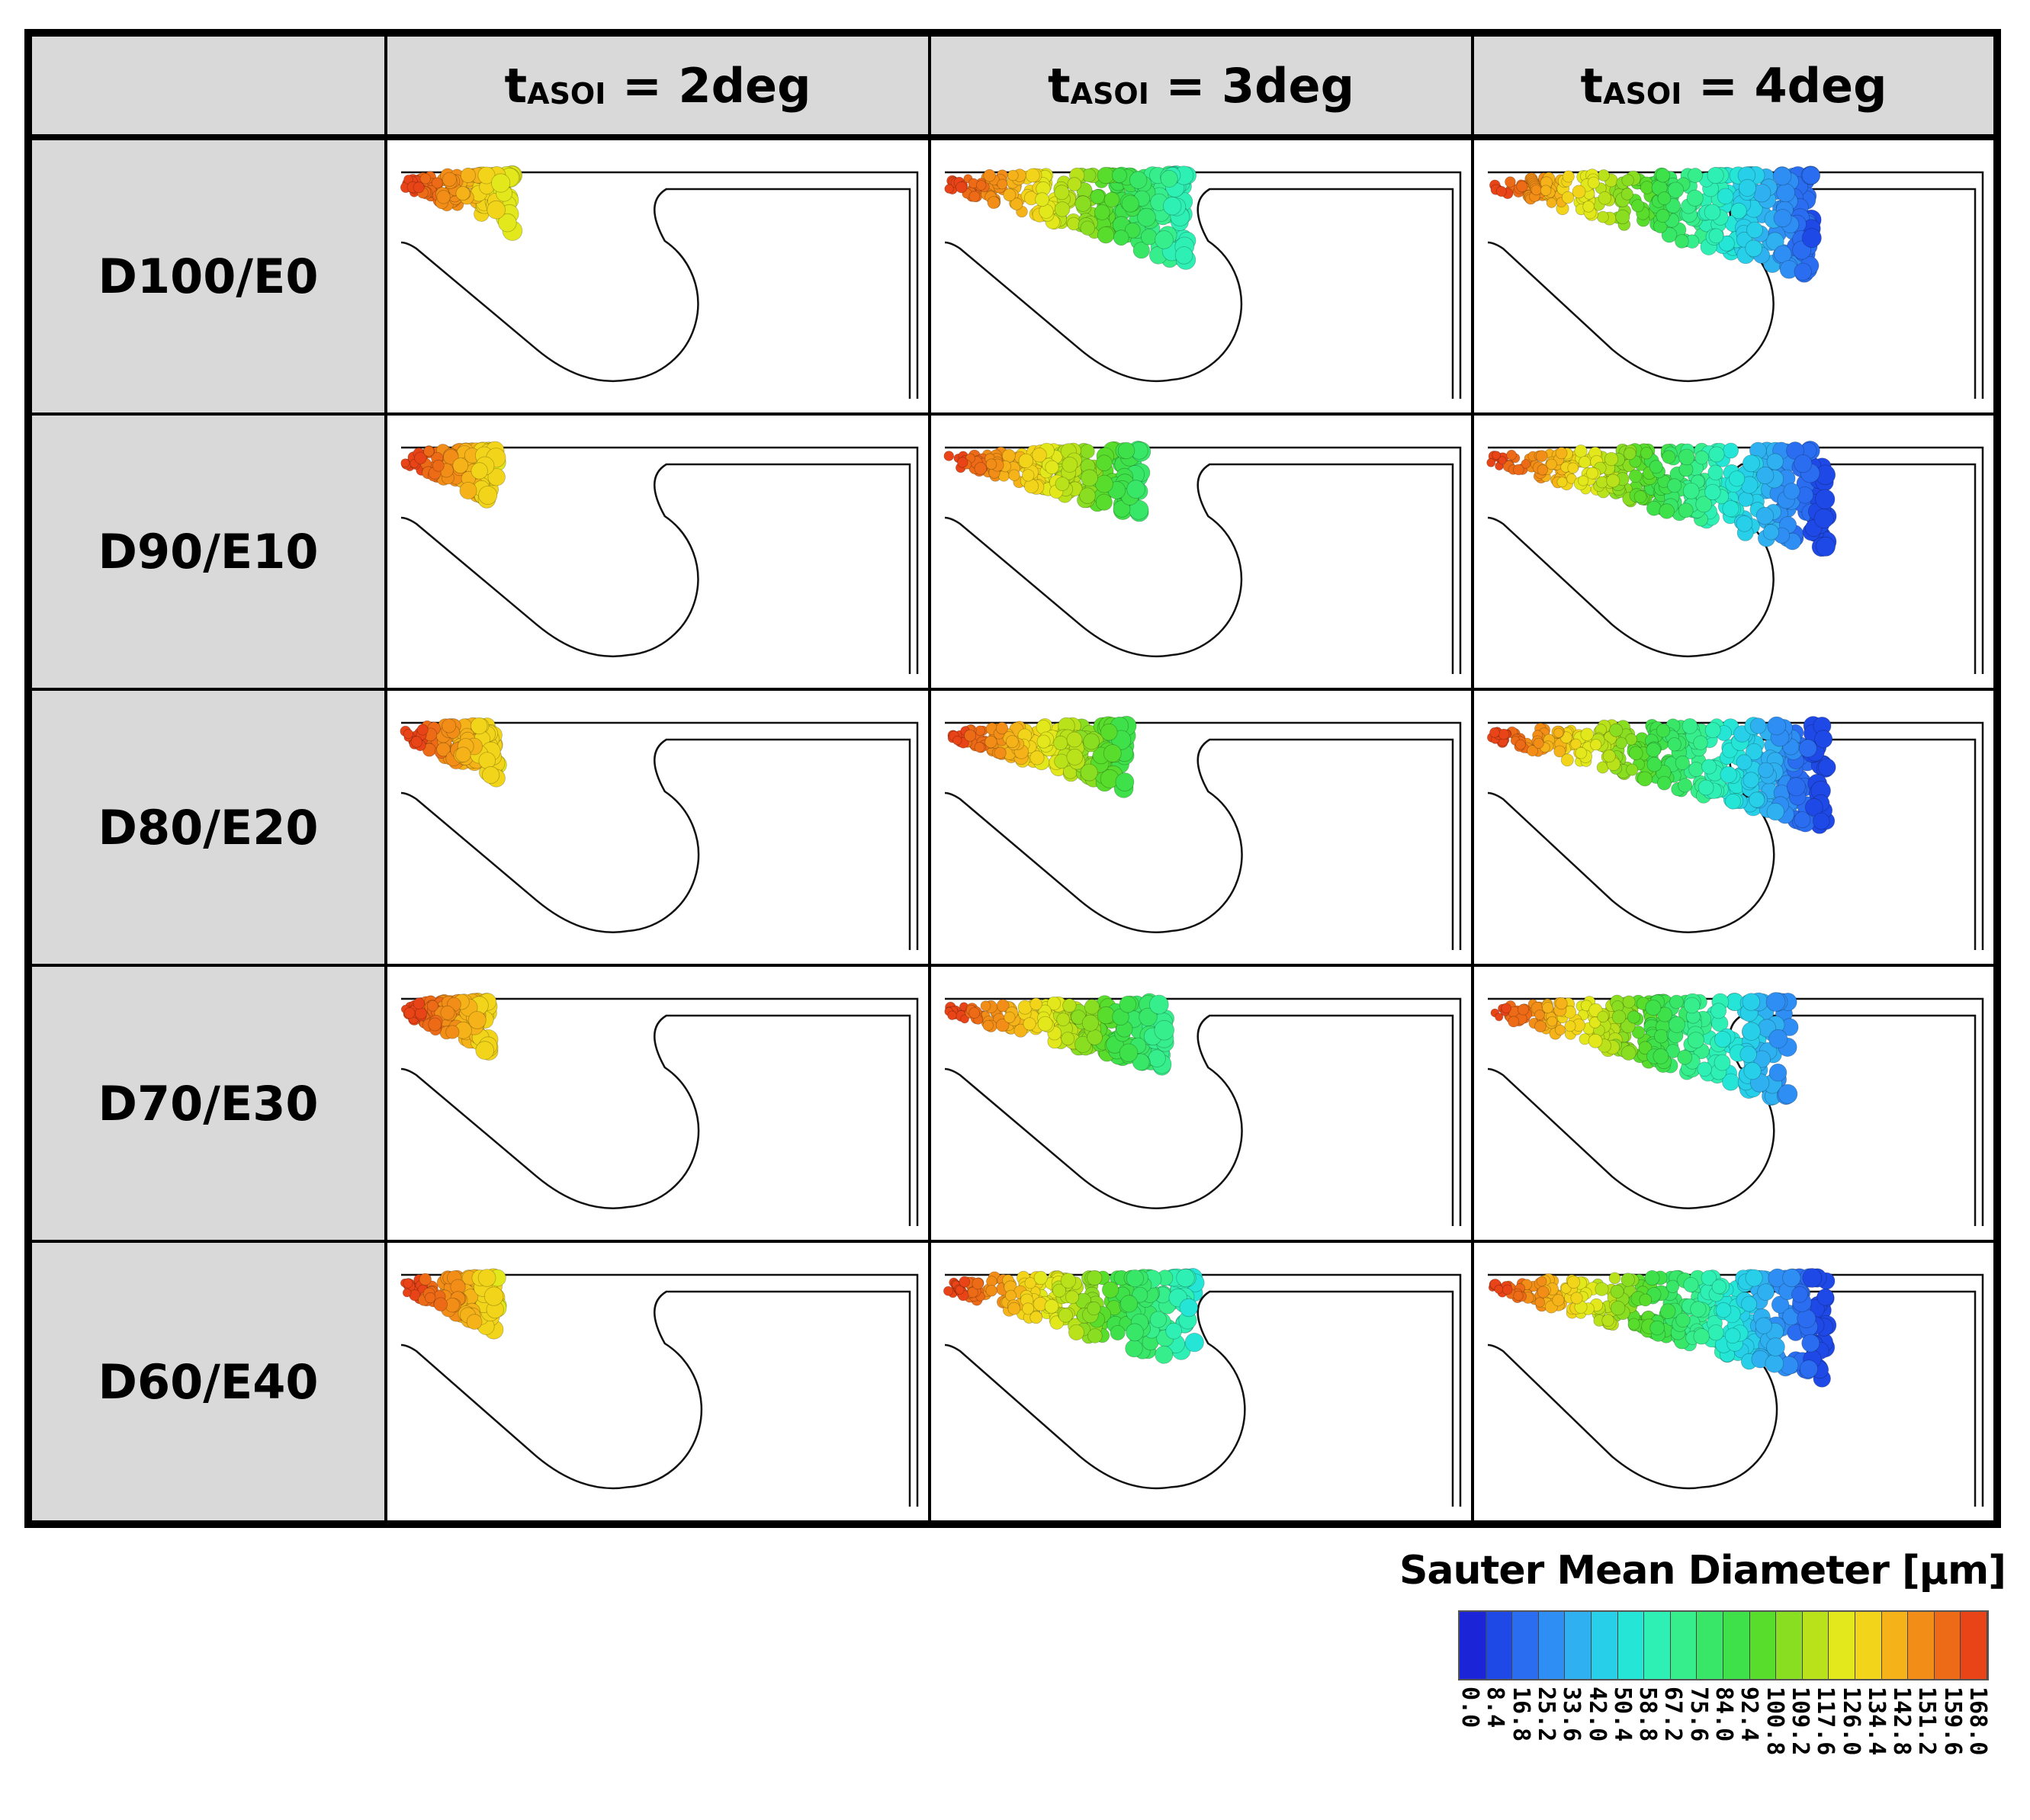  Describe the element at coordinates (516, 85) in the screenshot. I see `col-header-prefix: t` at that location.